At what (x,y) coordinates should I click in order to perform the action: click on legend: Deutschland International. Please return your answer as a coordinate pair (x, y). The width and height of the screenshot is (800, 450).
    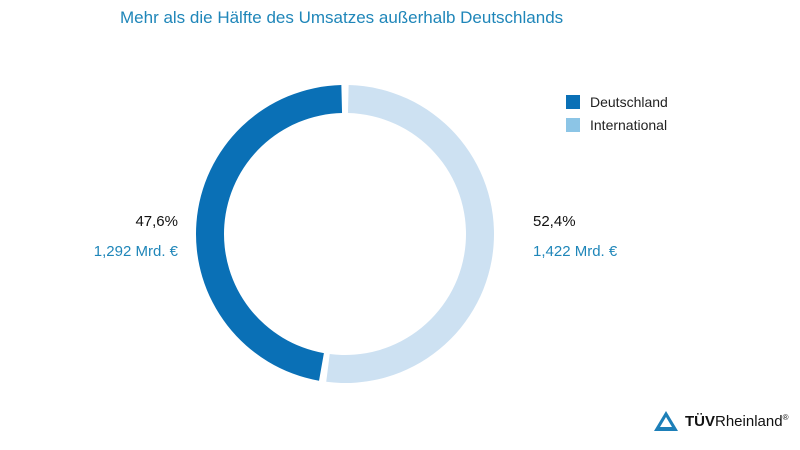
    Looking at the image, I should click on (617, 113).